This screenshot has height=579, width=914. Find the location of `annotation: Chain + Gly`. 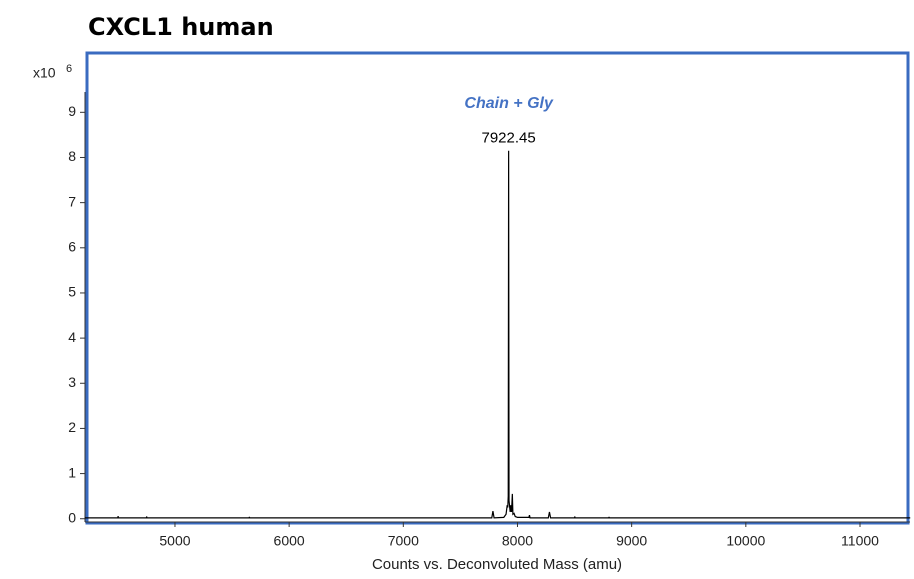

annotation: Chain + Gly is located at coordinates (509, 103).